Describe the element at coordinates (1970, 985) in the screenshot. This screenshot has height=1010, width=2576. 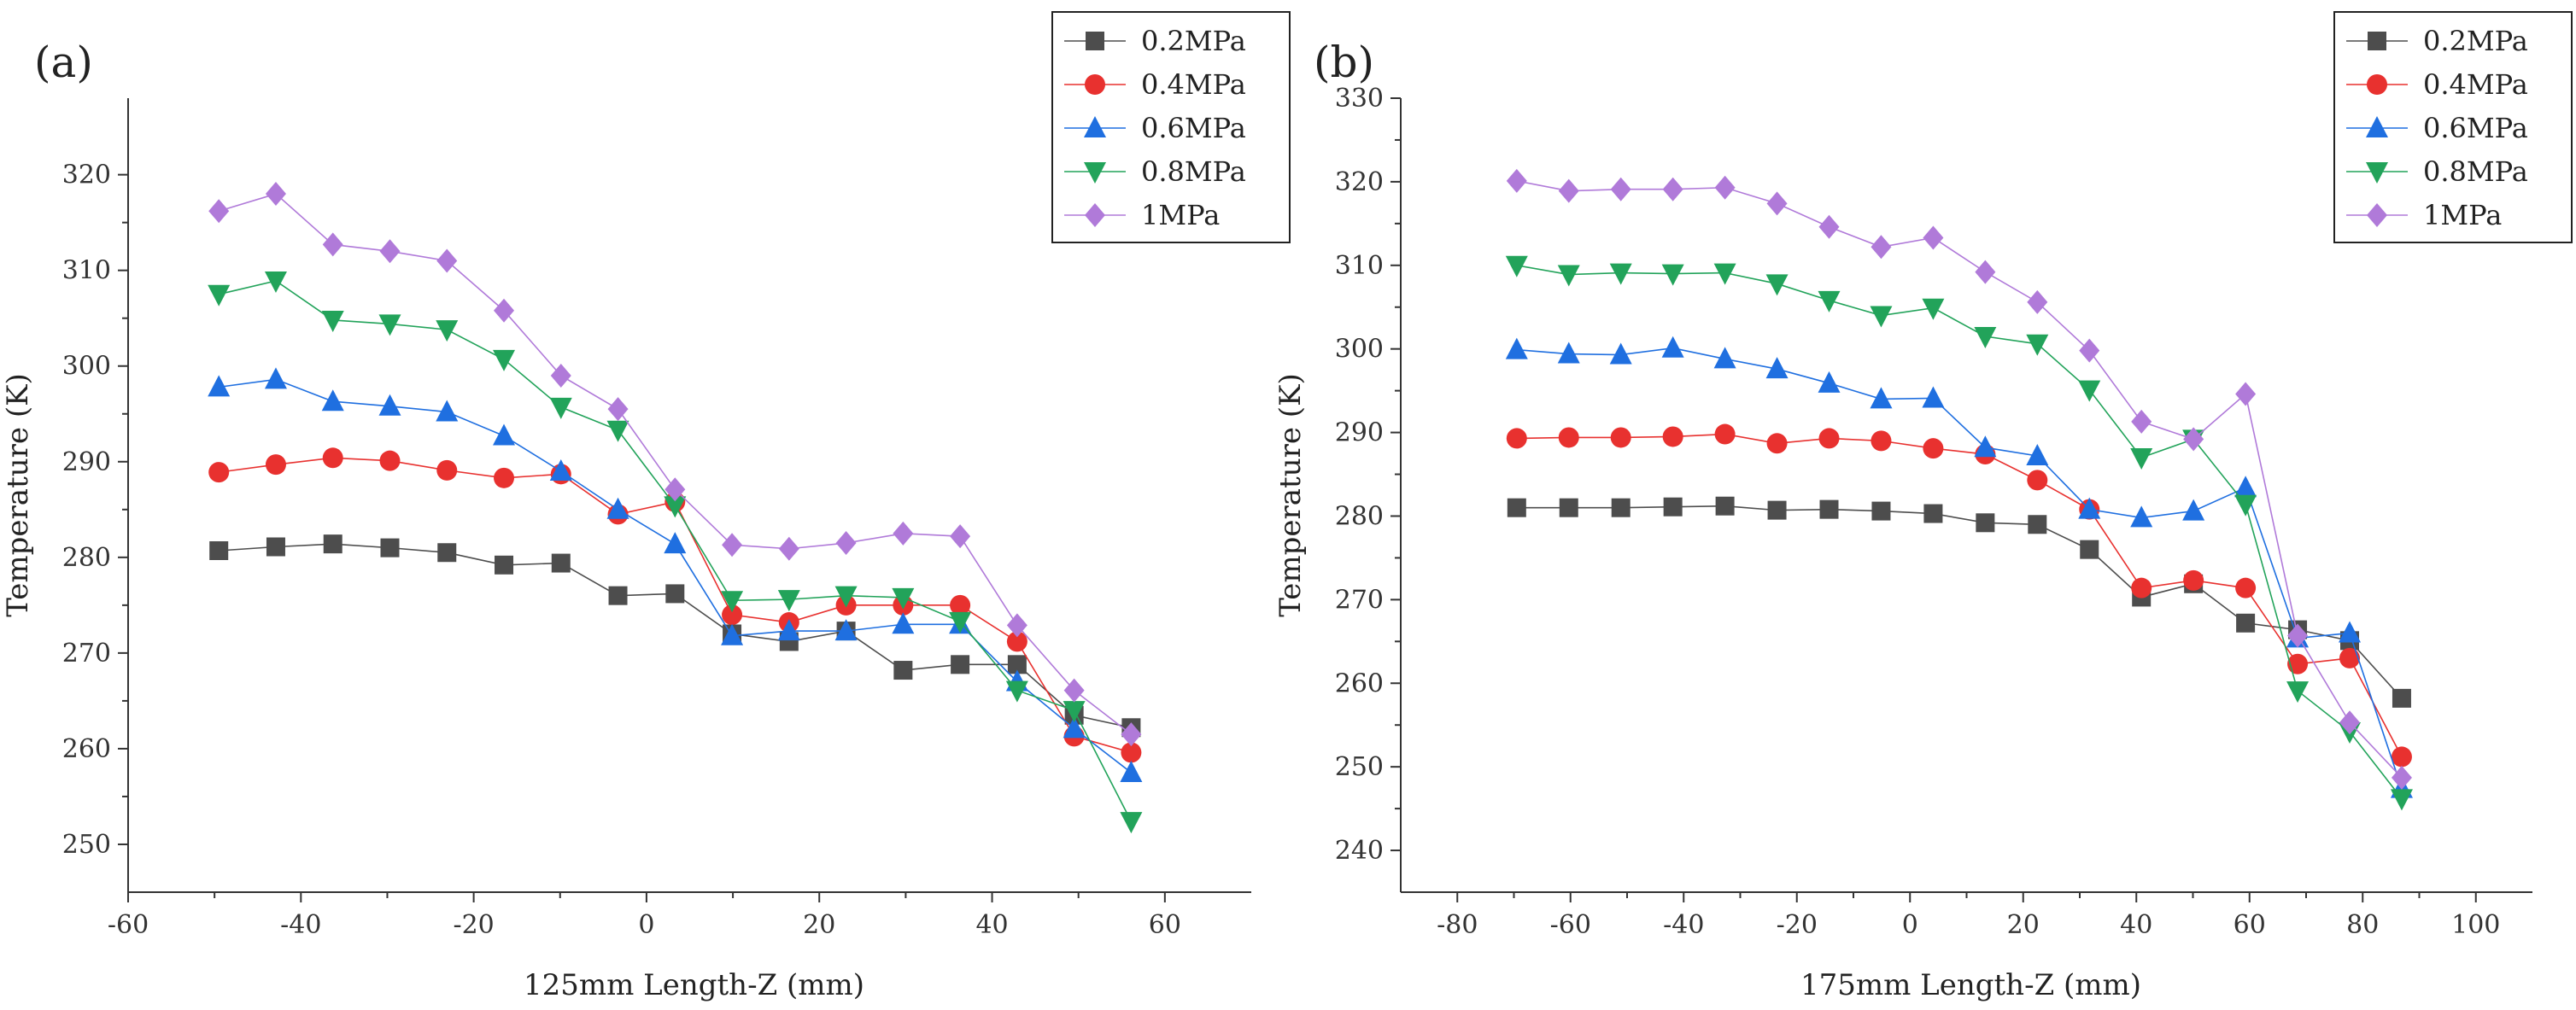
I see `x-axis-title: 175mm Length-Z (mm)` at that location.